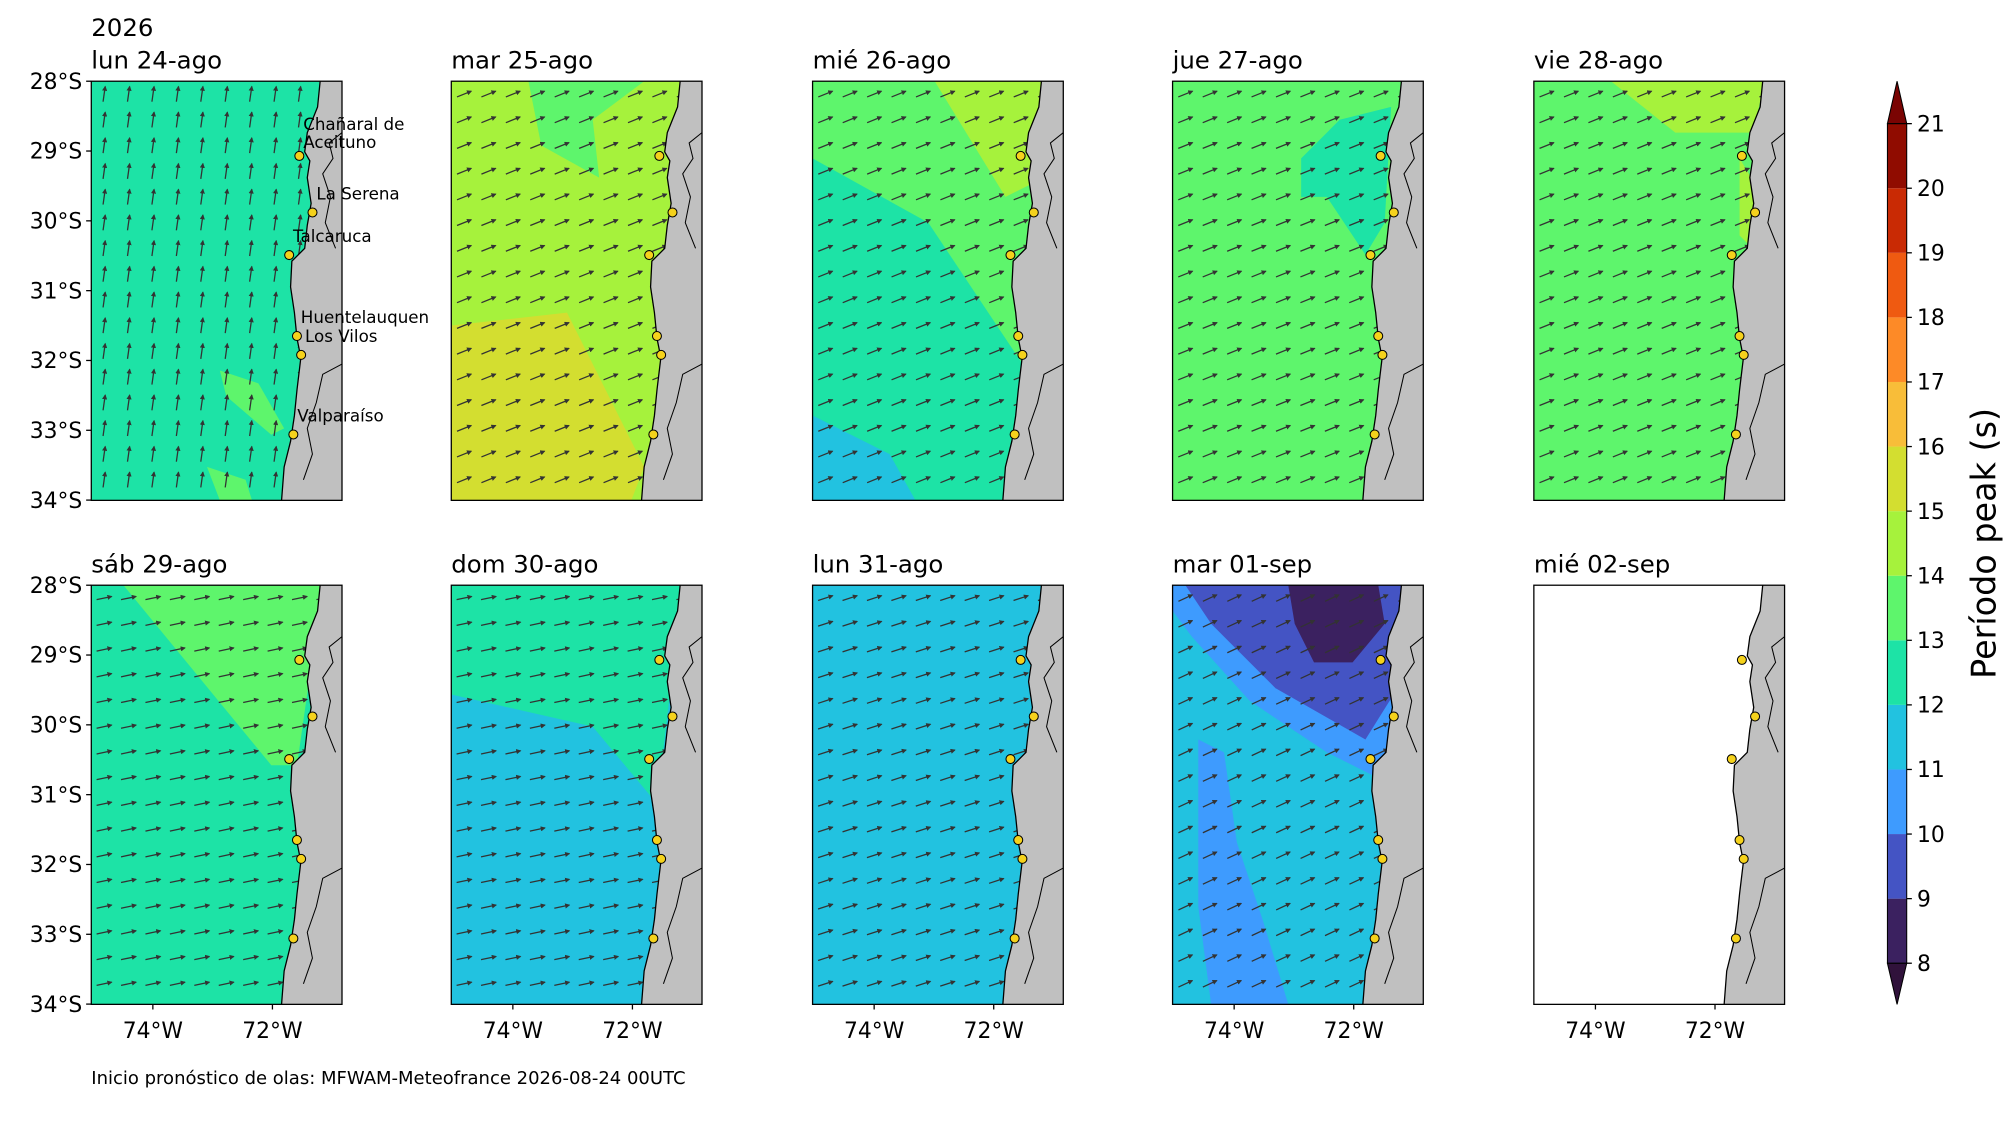 The width and height of the screenshot is (2016, 1132). What do you see at coordinates (1897, 737) in the screenshot?
I see `colorbar-segment` at bounding box center [1897, 737].